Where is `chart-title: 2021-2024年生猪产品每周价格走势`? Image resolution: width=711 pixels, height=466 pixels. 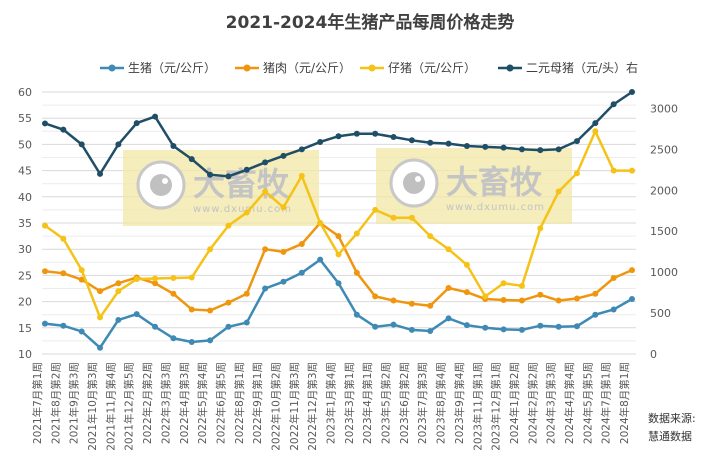
chart-title: 2021-2024年生猪产品每周价格走势 is located at coordinates (370, 22).